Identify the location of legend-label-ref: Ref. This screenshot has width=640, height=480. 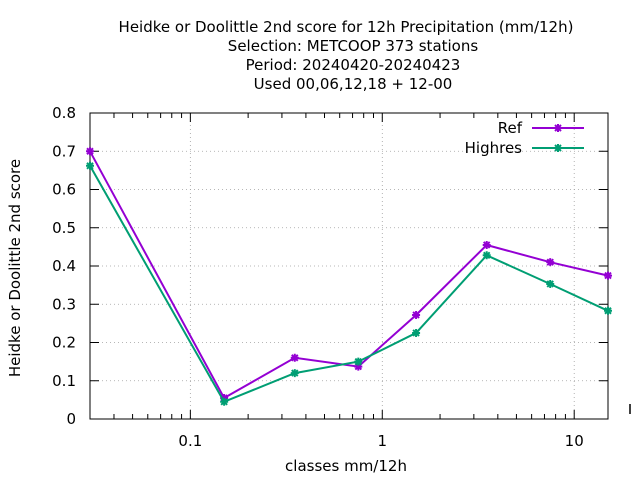
(510, 128).